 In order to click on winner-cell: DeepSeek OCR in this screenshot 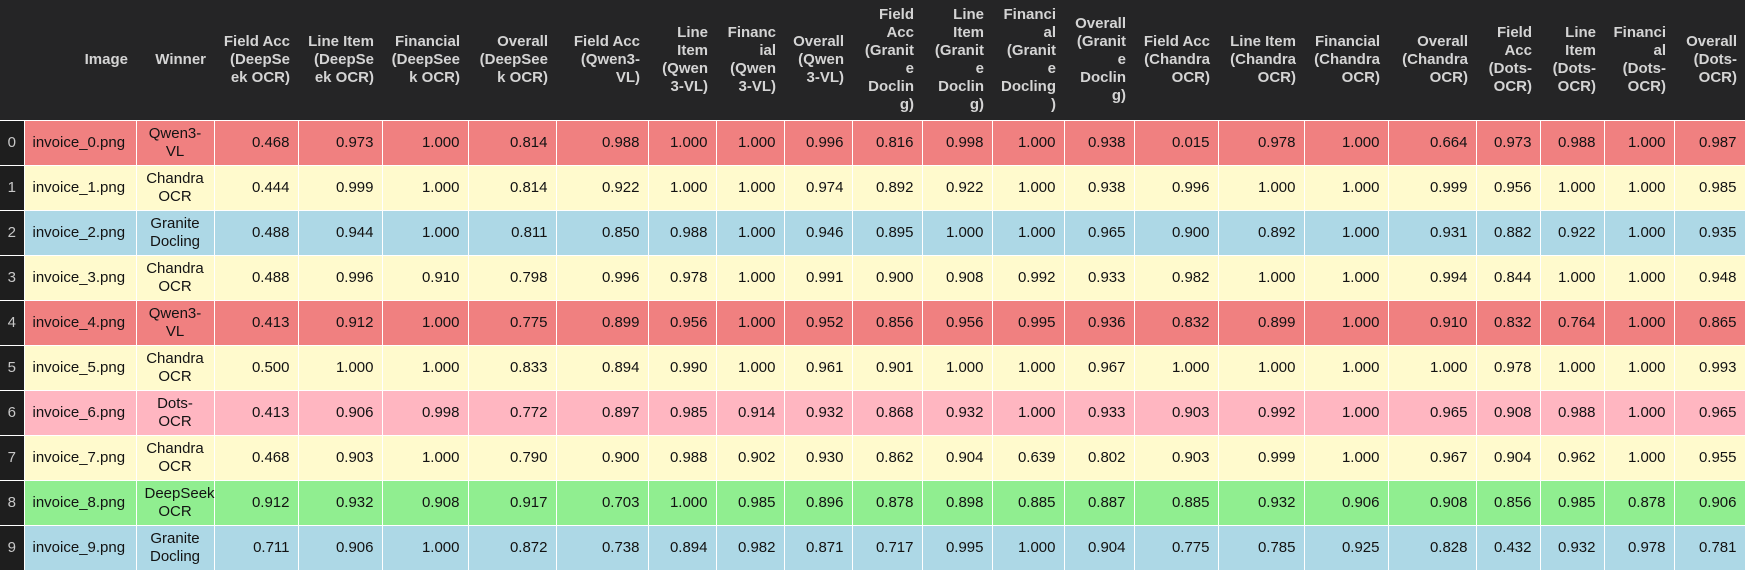, I will do `click(175, 503)`.